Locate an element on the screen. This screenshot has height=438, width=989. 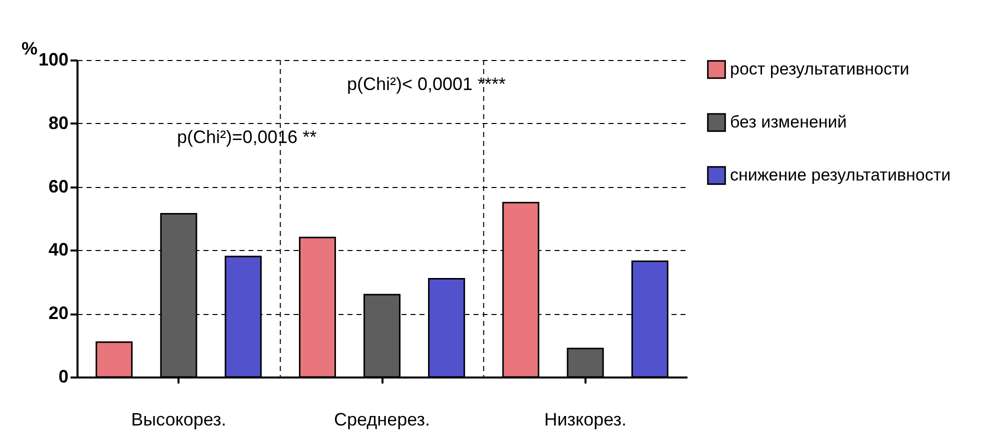
annotation: p(Chi²)< 0,0001 **** is located at coordinates (426, 84).